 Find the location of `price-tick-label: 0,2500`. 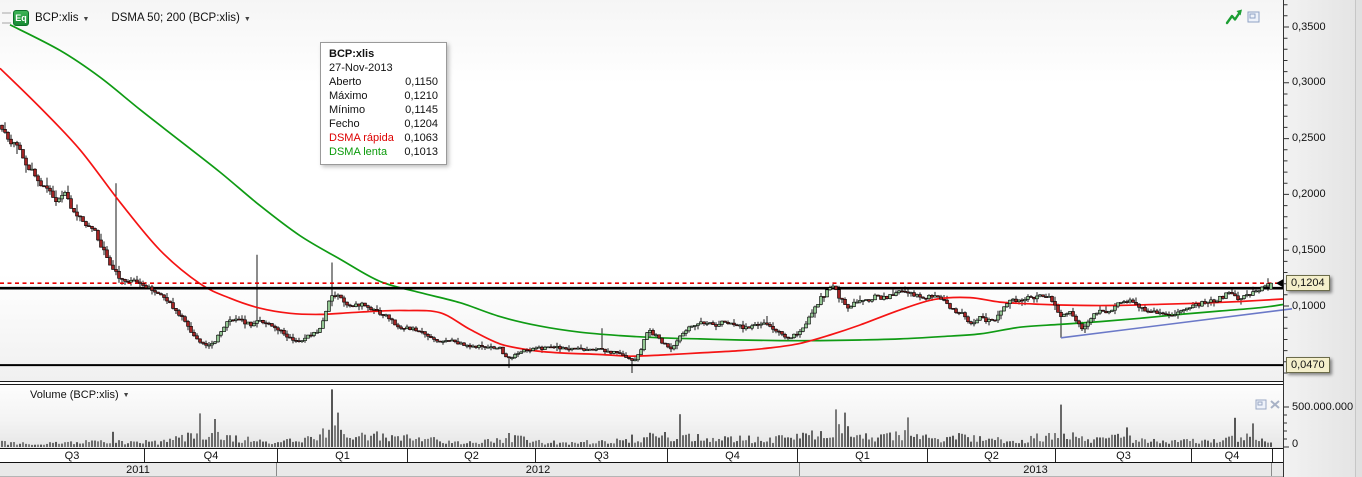

price-tick-label: 0,2500 is located at coordinates (1309, 138).